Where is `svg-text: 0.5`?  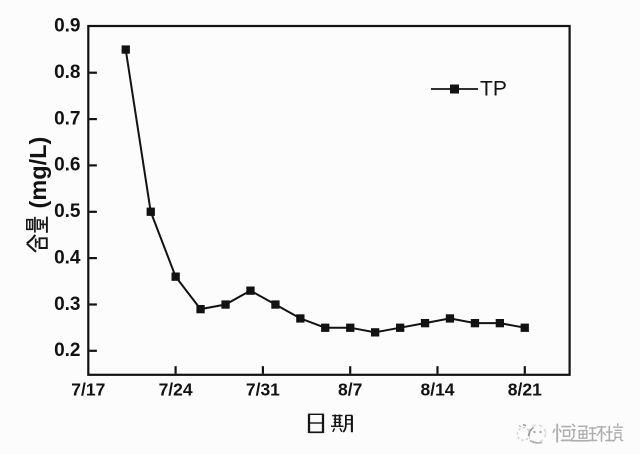
svg-text: 0.5 is located at coordinates (67, 211).